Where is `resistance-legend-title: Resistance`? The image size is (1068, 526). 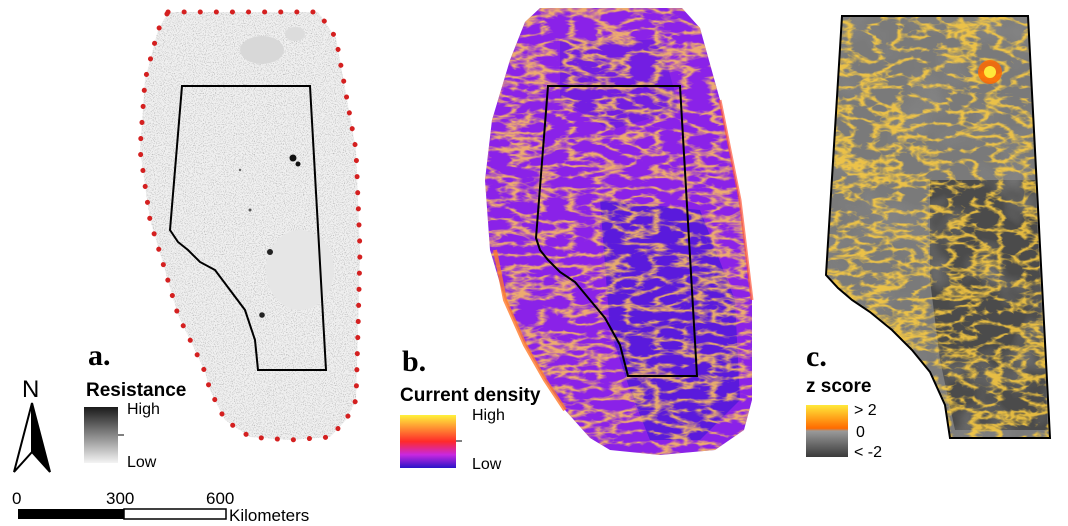 resistance-legend-title: Resistance is located at coordinates (136, 390).